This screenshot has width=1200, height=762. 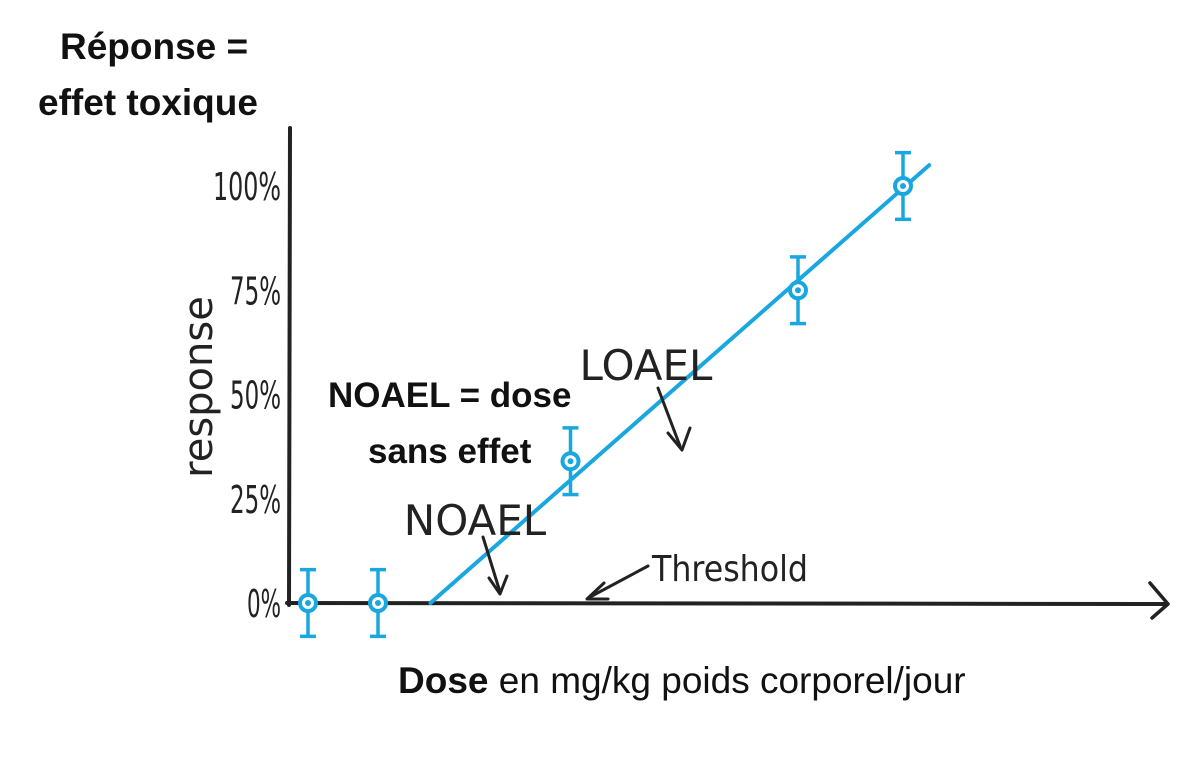 What do you see at coordinates (669, 417) in the screenshot?
I see `loael-arrow` at bounding box center [669, 417].